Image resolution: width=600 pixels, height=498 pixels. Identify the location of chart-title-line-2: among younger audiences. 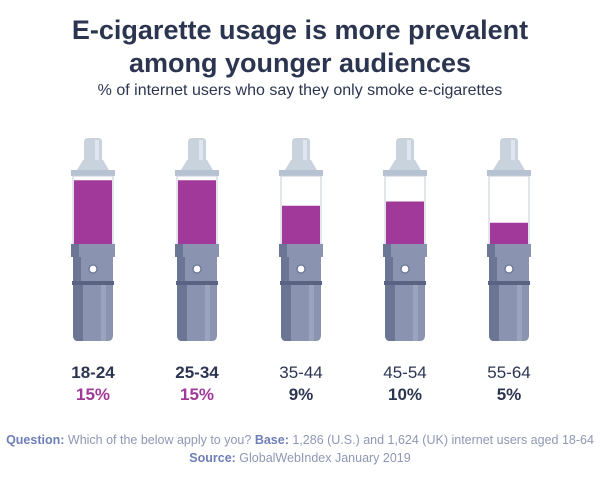
(300, 63).